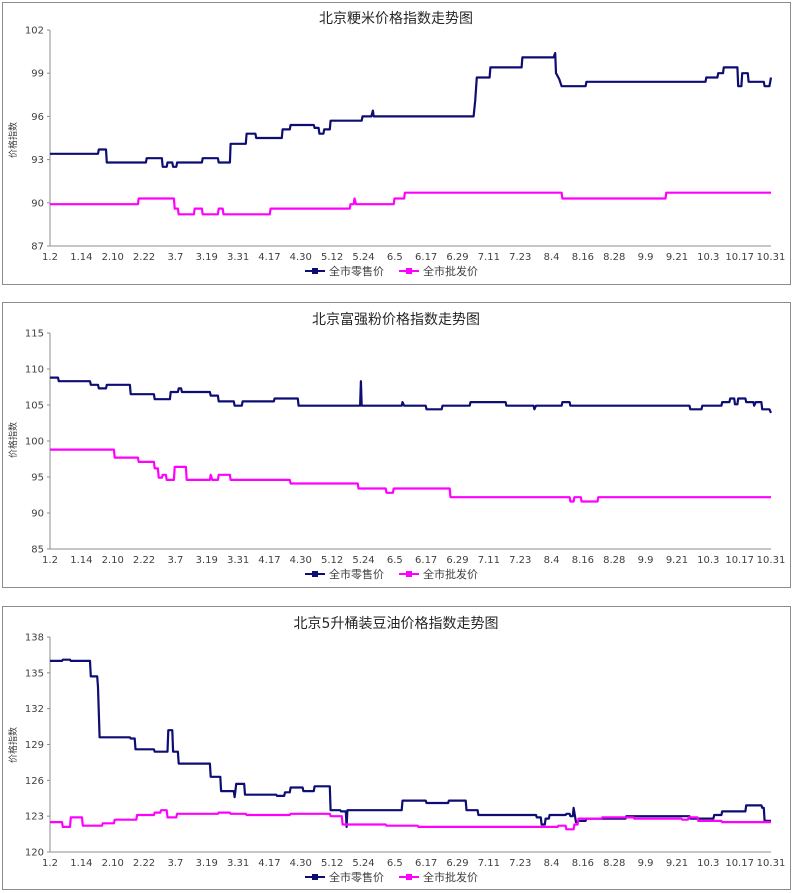 The image size is (795, 893). What do you see at coordinates (37, 74) in the screenshot?
I see `y-tick-label: 99` at bounding box center [37, 74].